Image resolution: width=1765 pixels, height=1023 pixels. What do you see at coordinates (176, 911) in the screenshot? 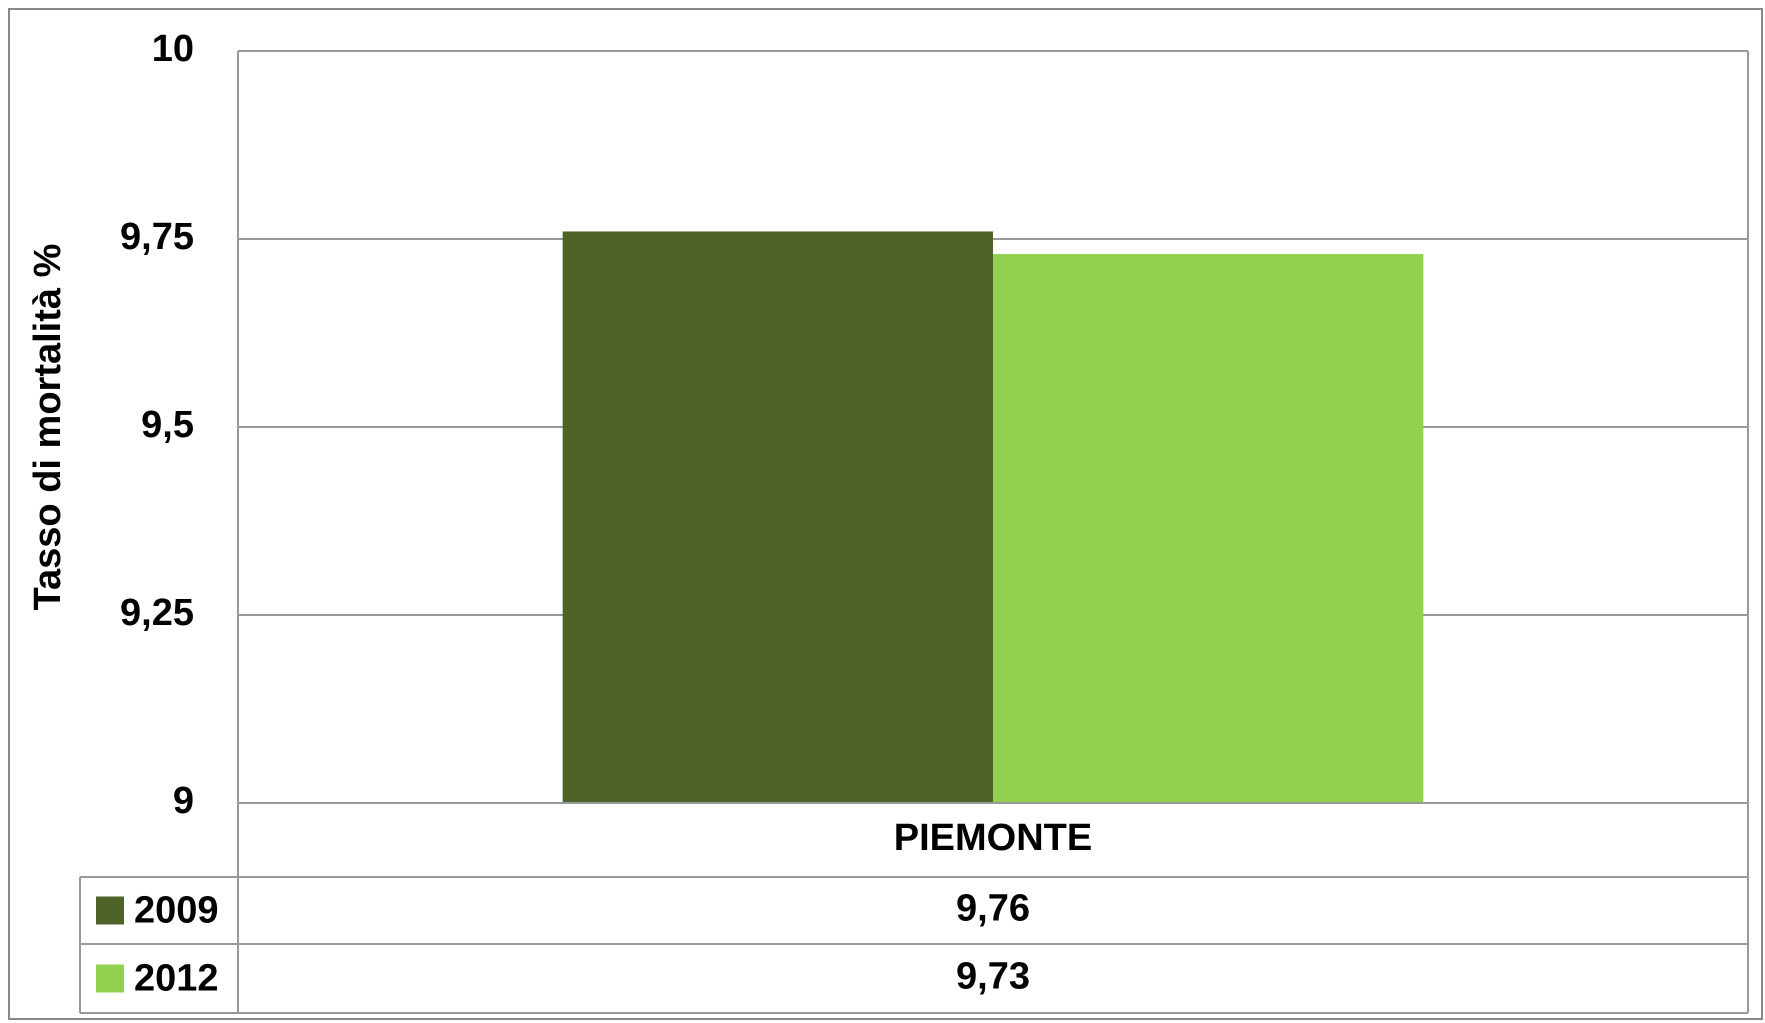
I see `legend-label: 2009` at bounding box center [176, 911].